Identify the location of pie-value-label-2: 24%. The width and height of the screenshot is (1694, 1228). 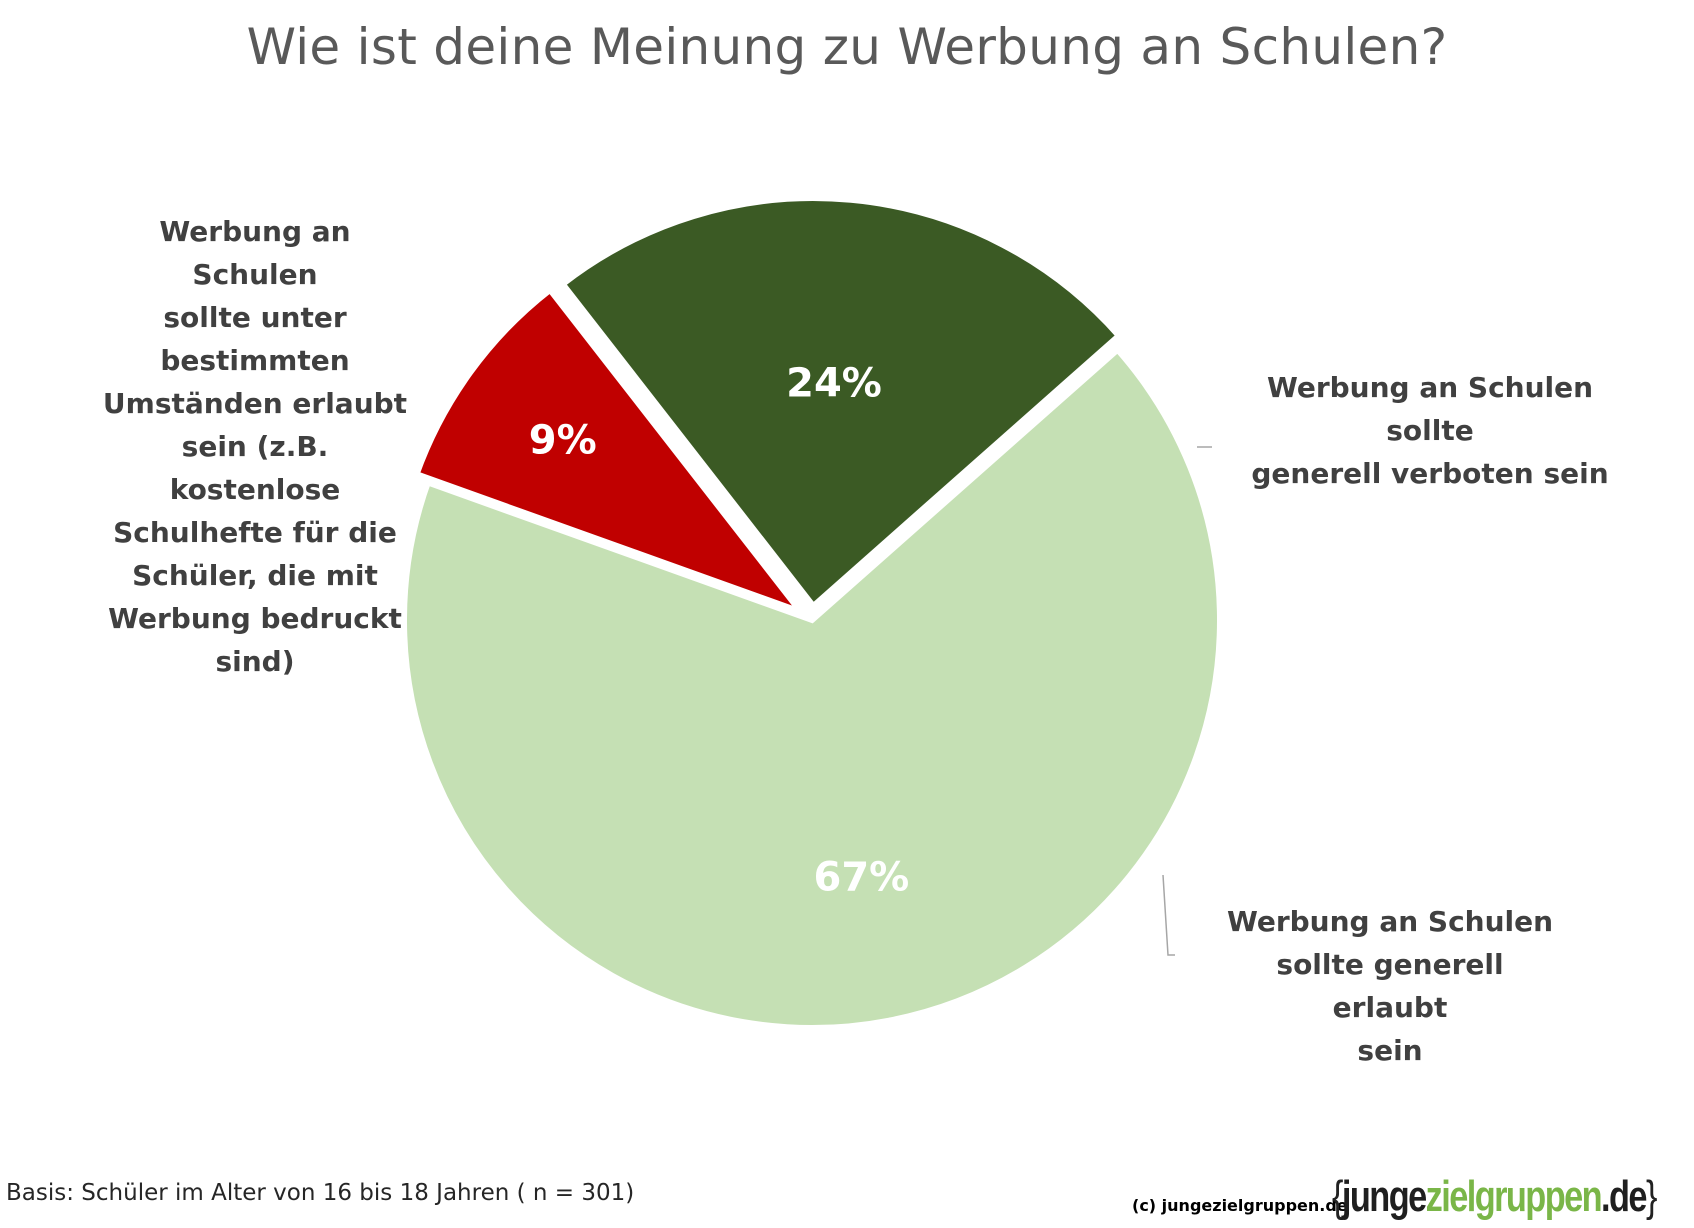
(834, 384).